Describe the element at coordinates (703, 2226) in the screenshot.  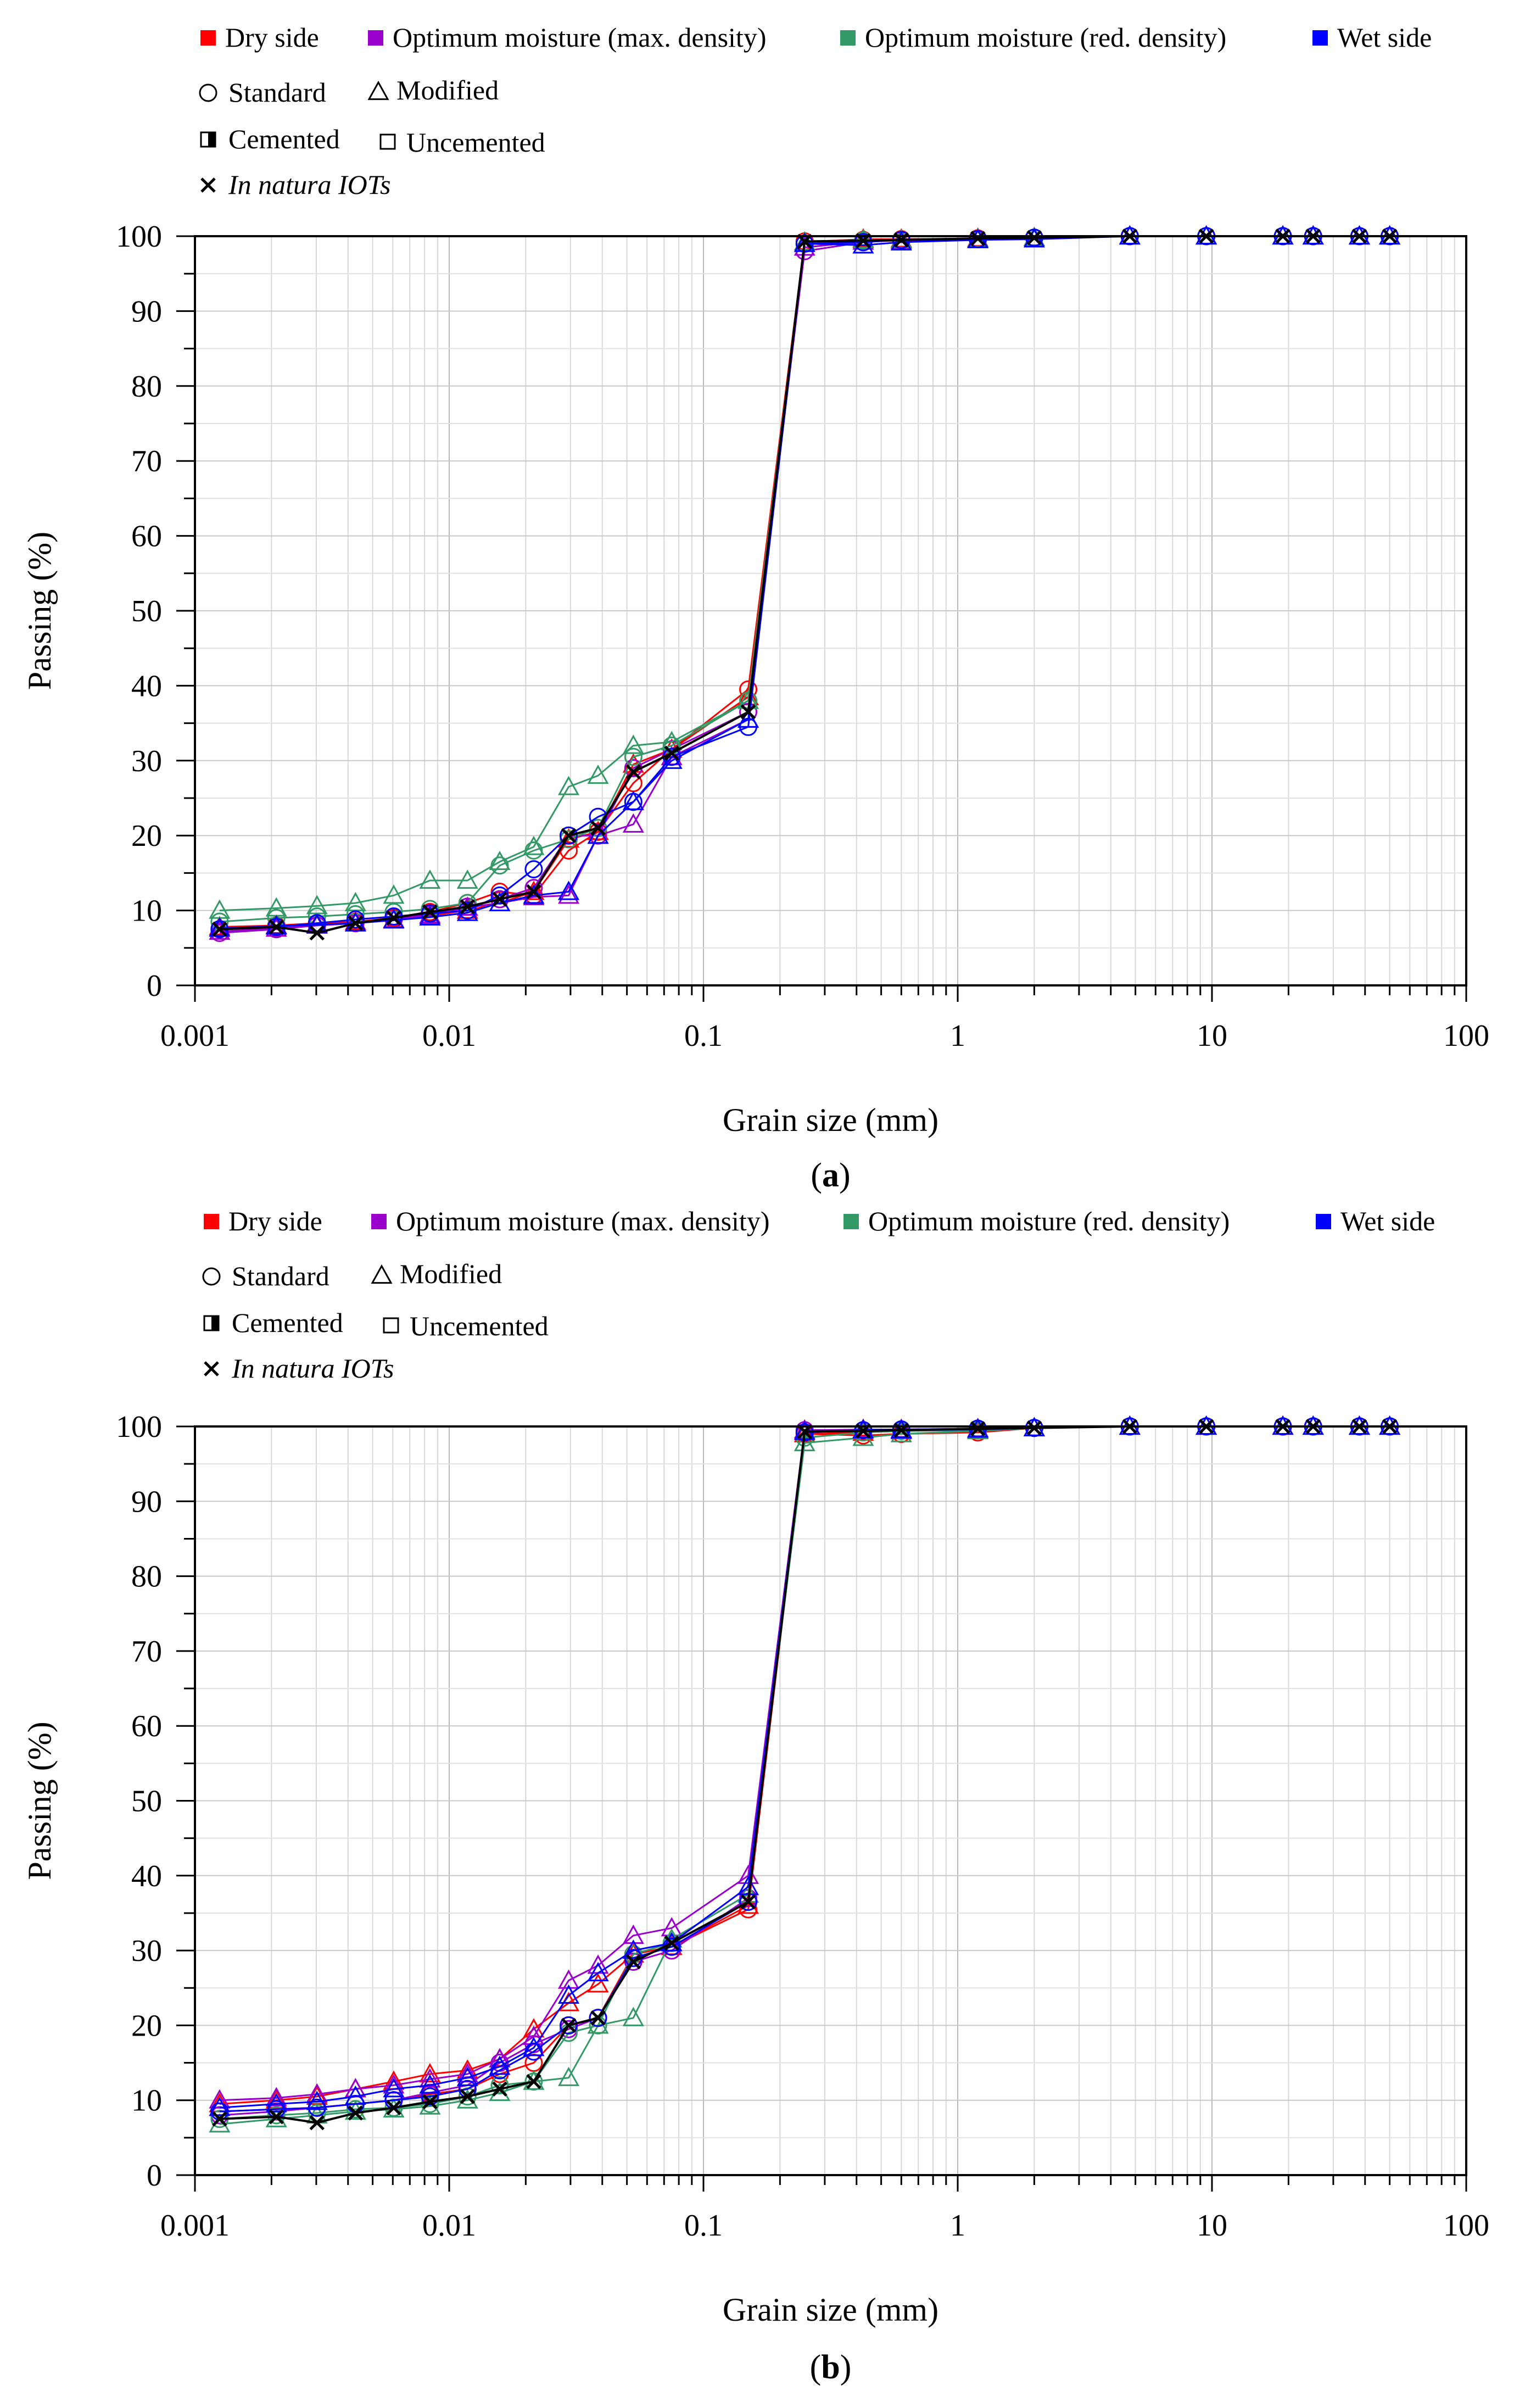
I see `x-tick-label: 0.1` at that location.